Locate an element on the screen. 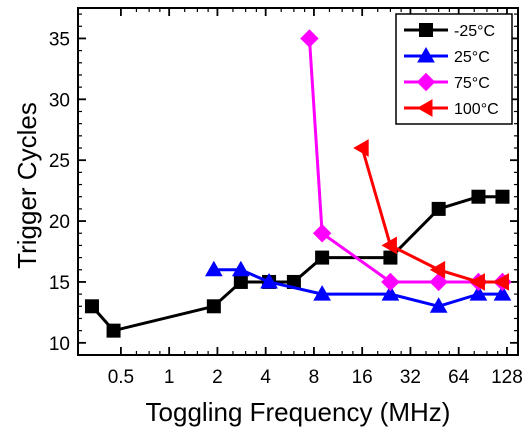 The width and height of the screenshot is (531, 432). series-triangle-left is located at coordinates (431, 215).